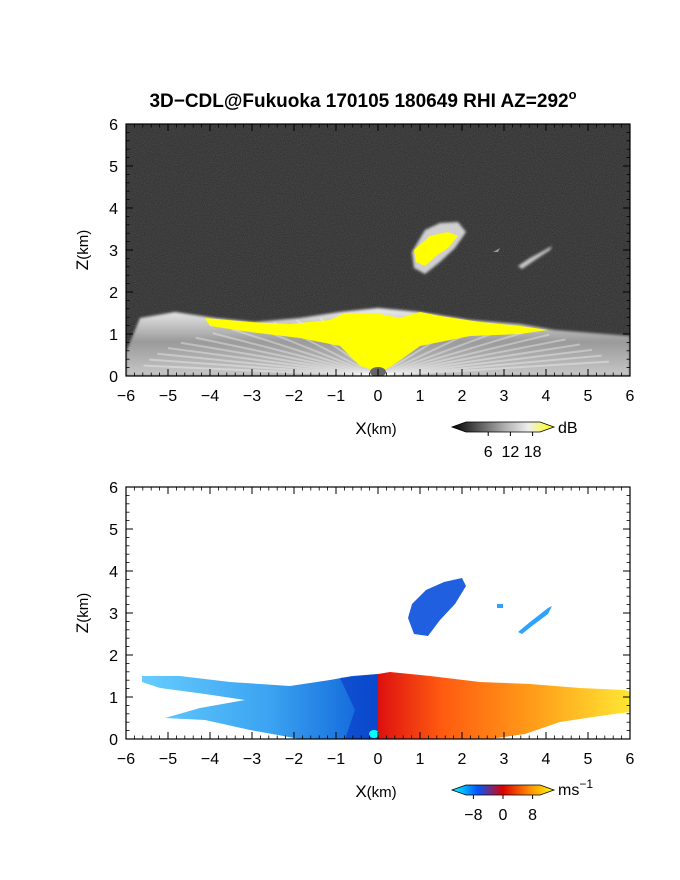 The height and width of the screenshot is (880, 680). What do you see at coordinates (437, 607) in the screenshot?
I see `velocity-elevated-layer` at bounding box center [437, 607].